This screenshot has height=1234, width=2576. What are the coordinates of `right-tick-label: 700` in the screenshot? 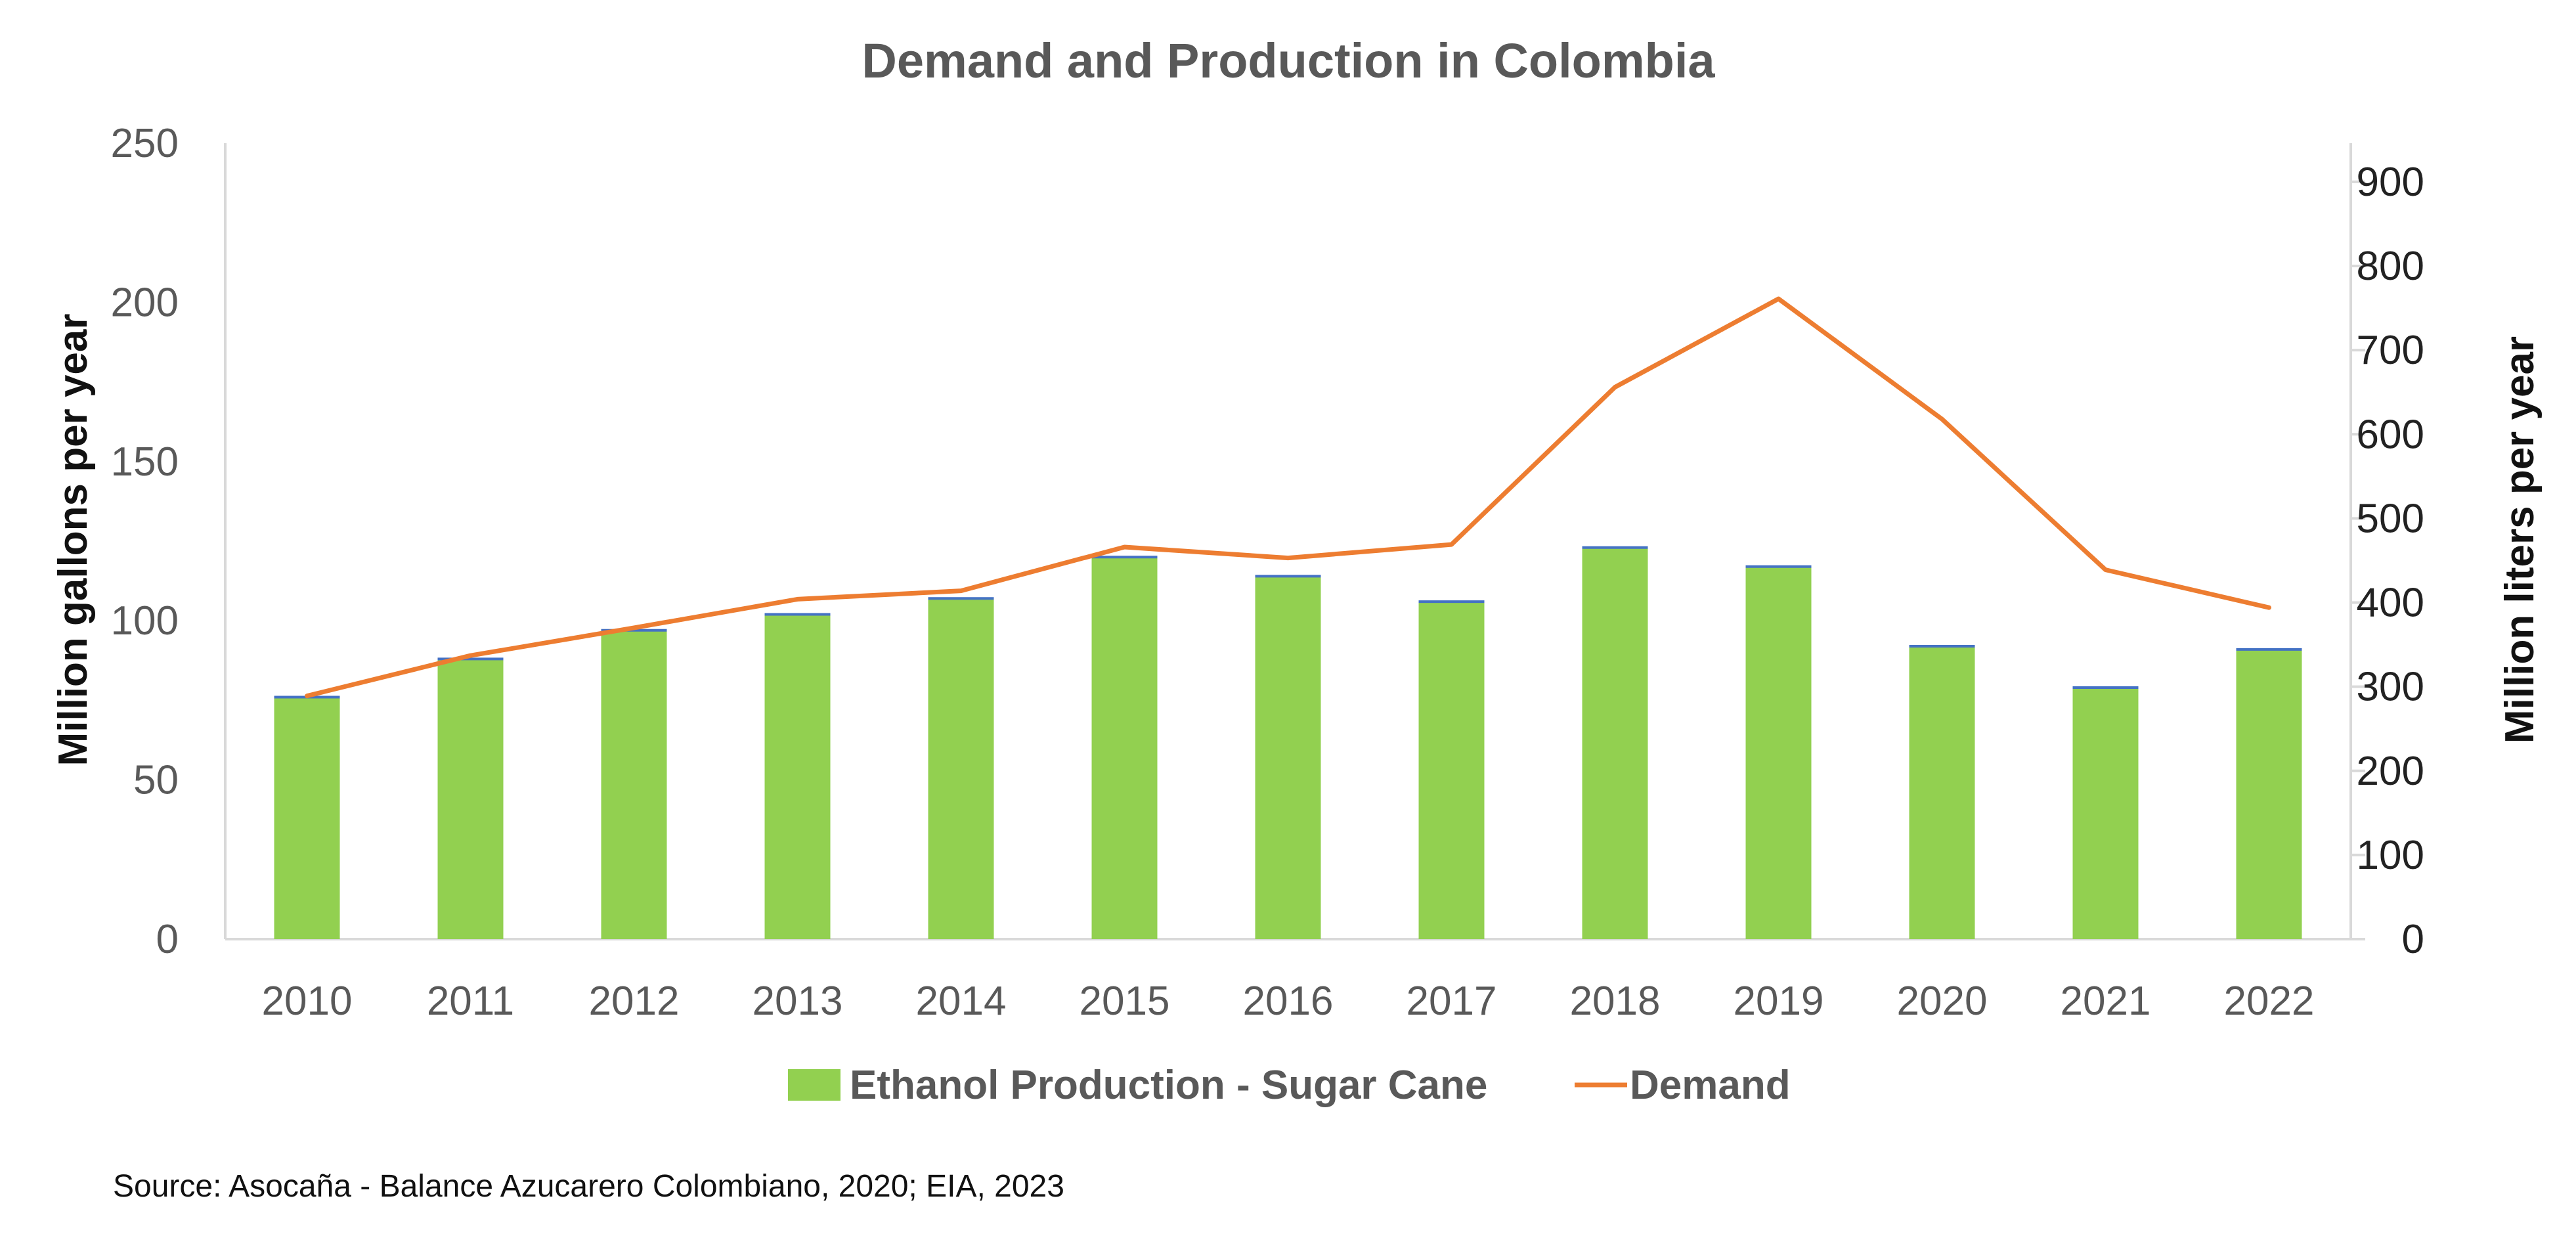 It's located at (2390, 350).